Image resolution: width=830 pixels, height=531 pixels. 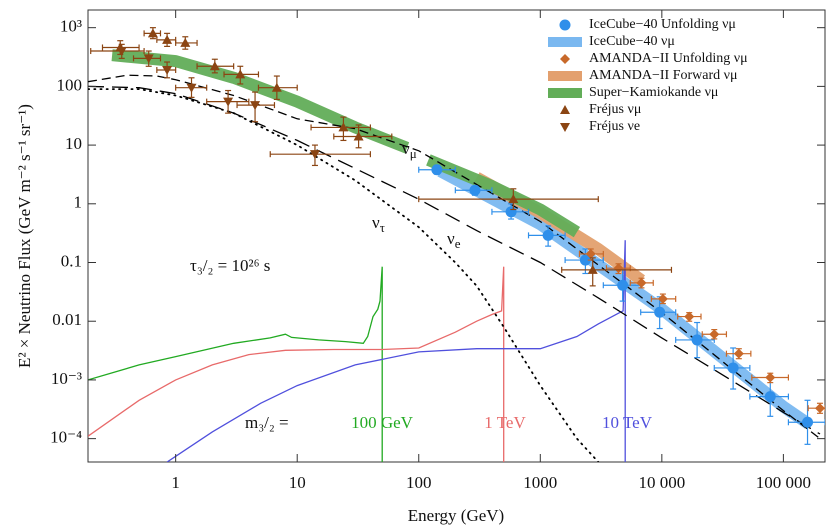 I want to click on annotation: νμ, so click(x=409, y=150).